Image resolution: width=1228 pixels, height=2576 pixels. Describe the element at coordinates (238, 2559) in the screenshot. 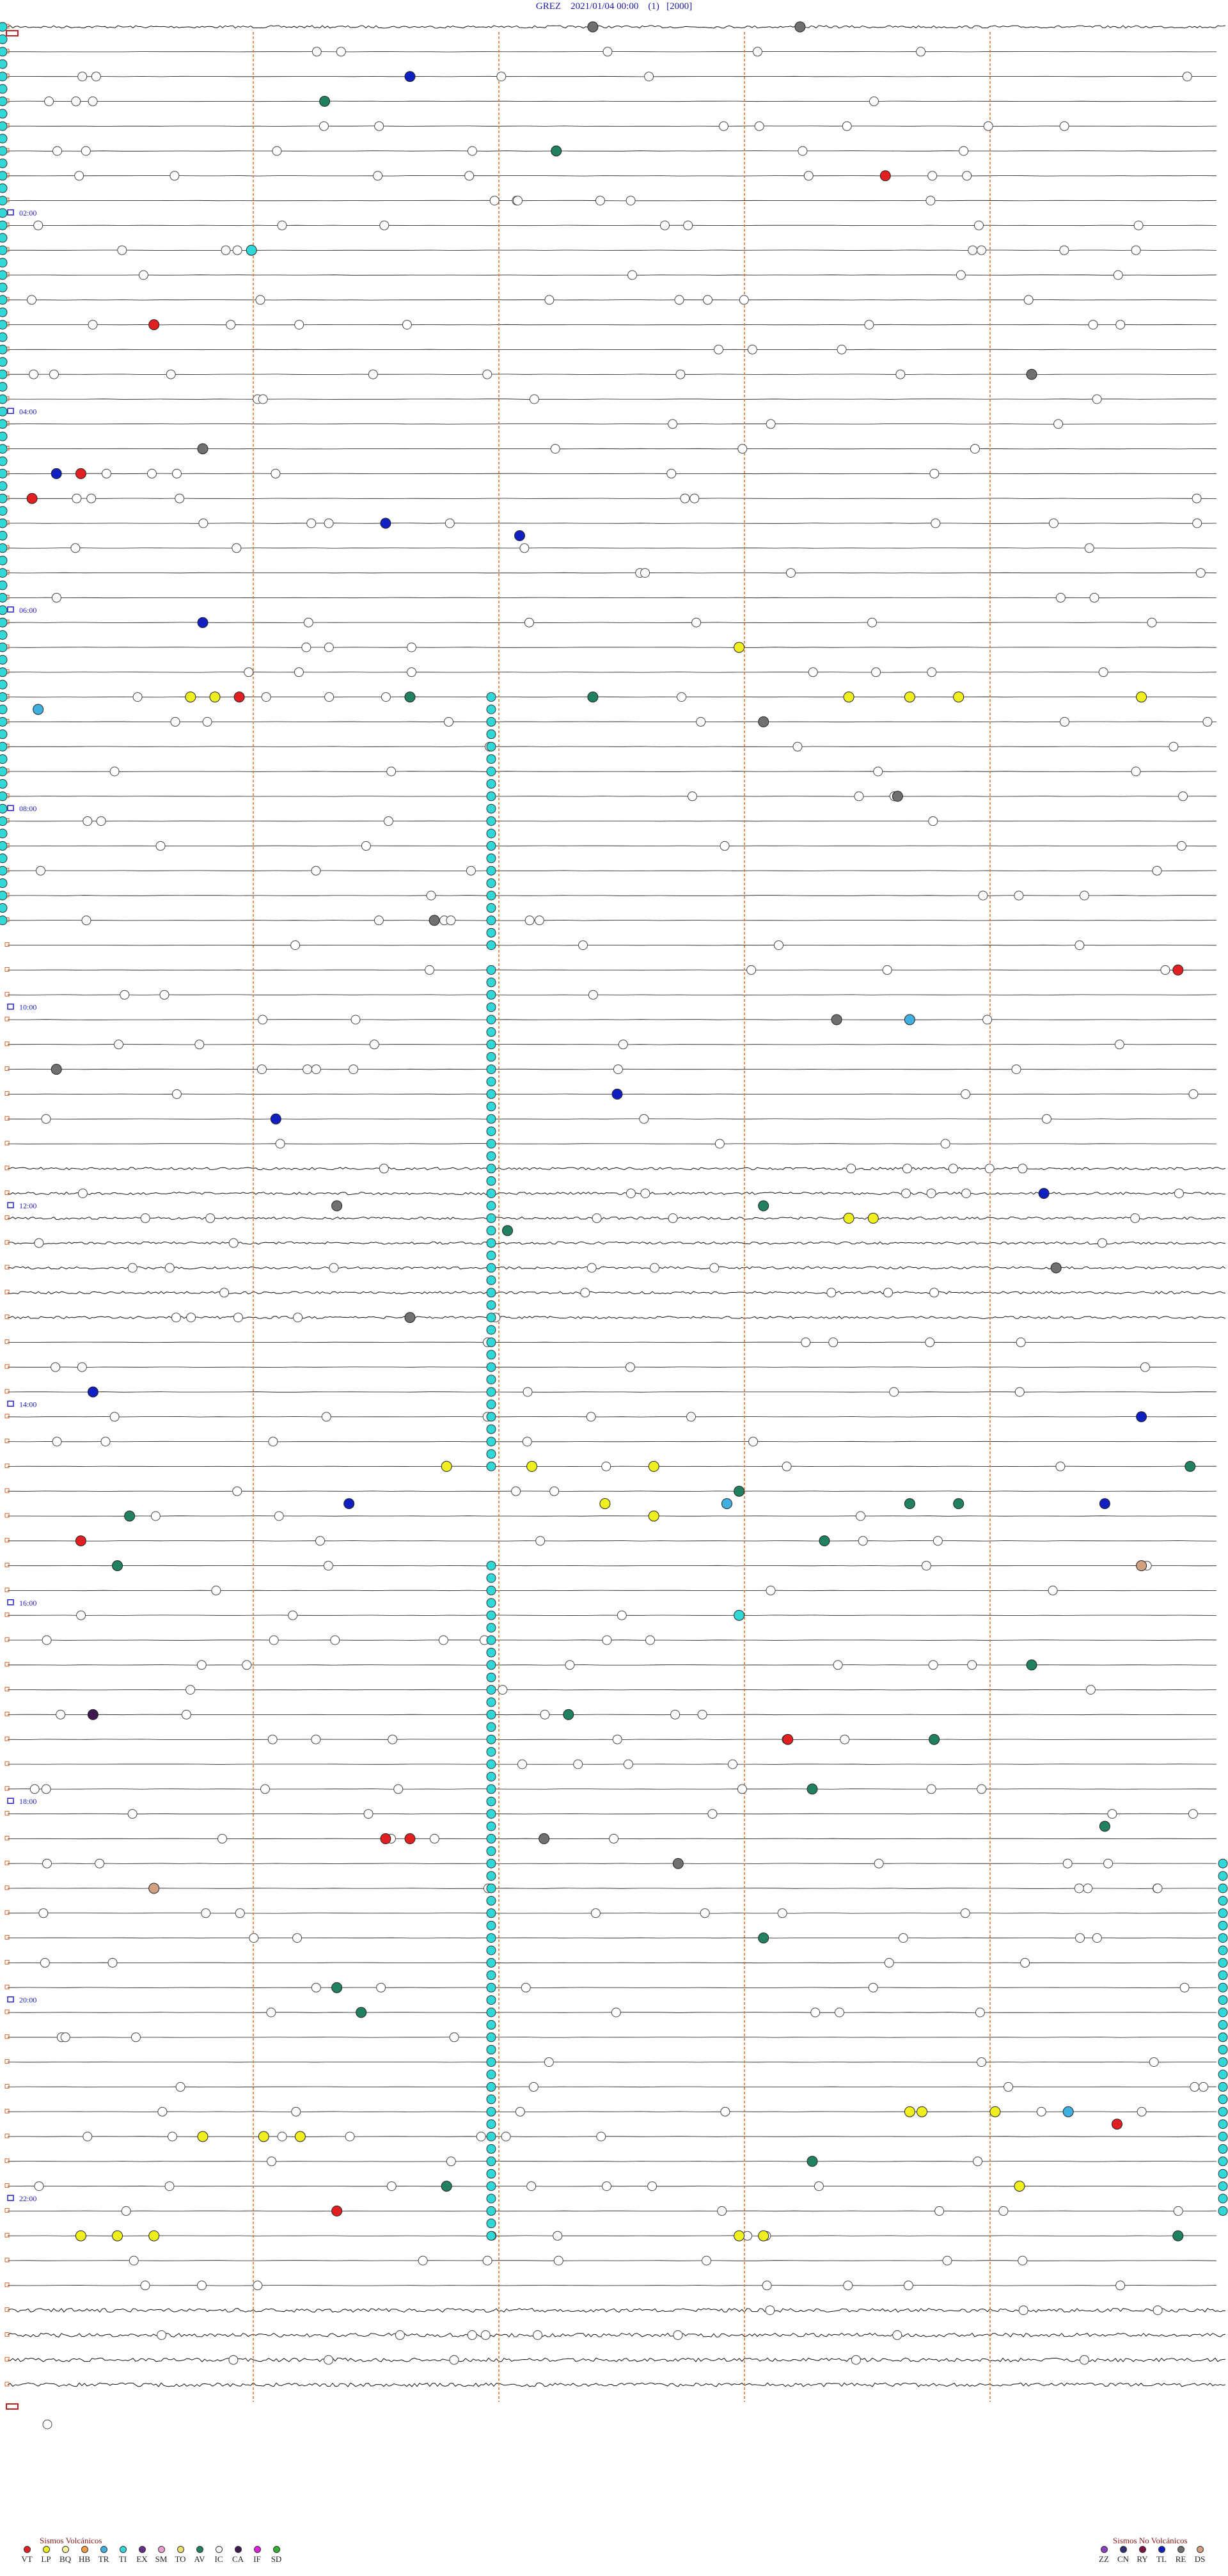

I see `legend-label: CA` at that location.